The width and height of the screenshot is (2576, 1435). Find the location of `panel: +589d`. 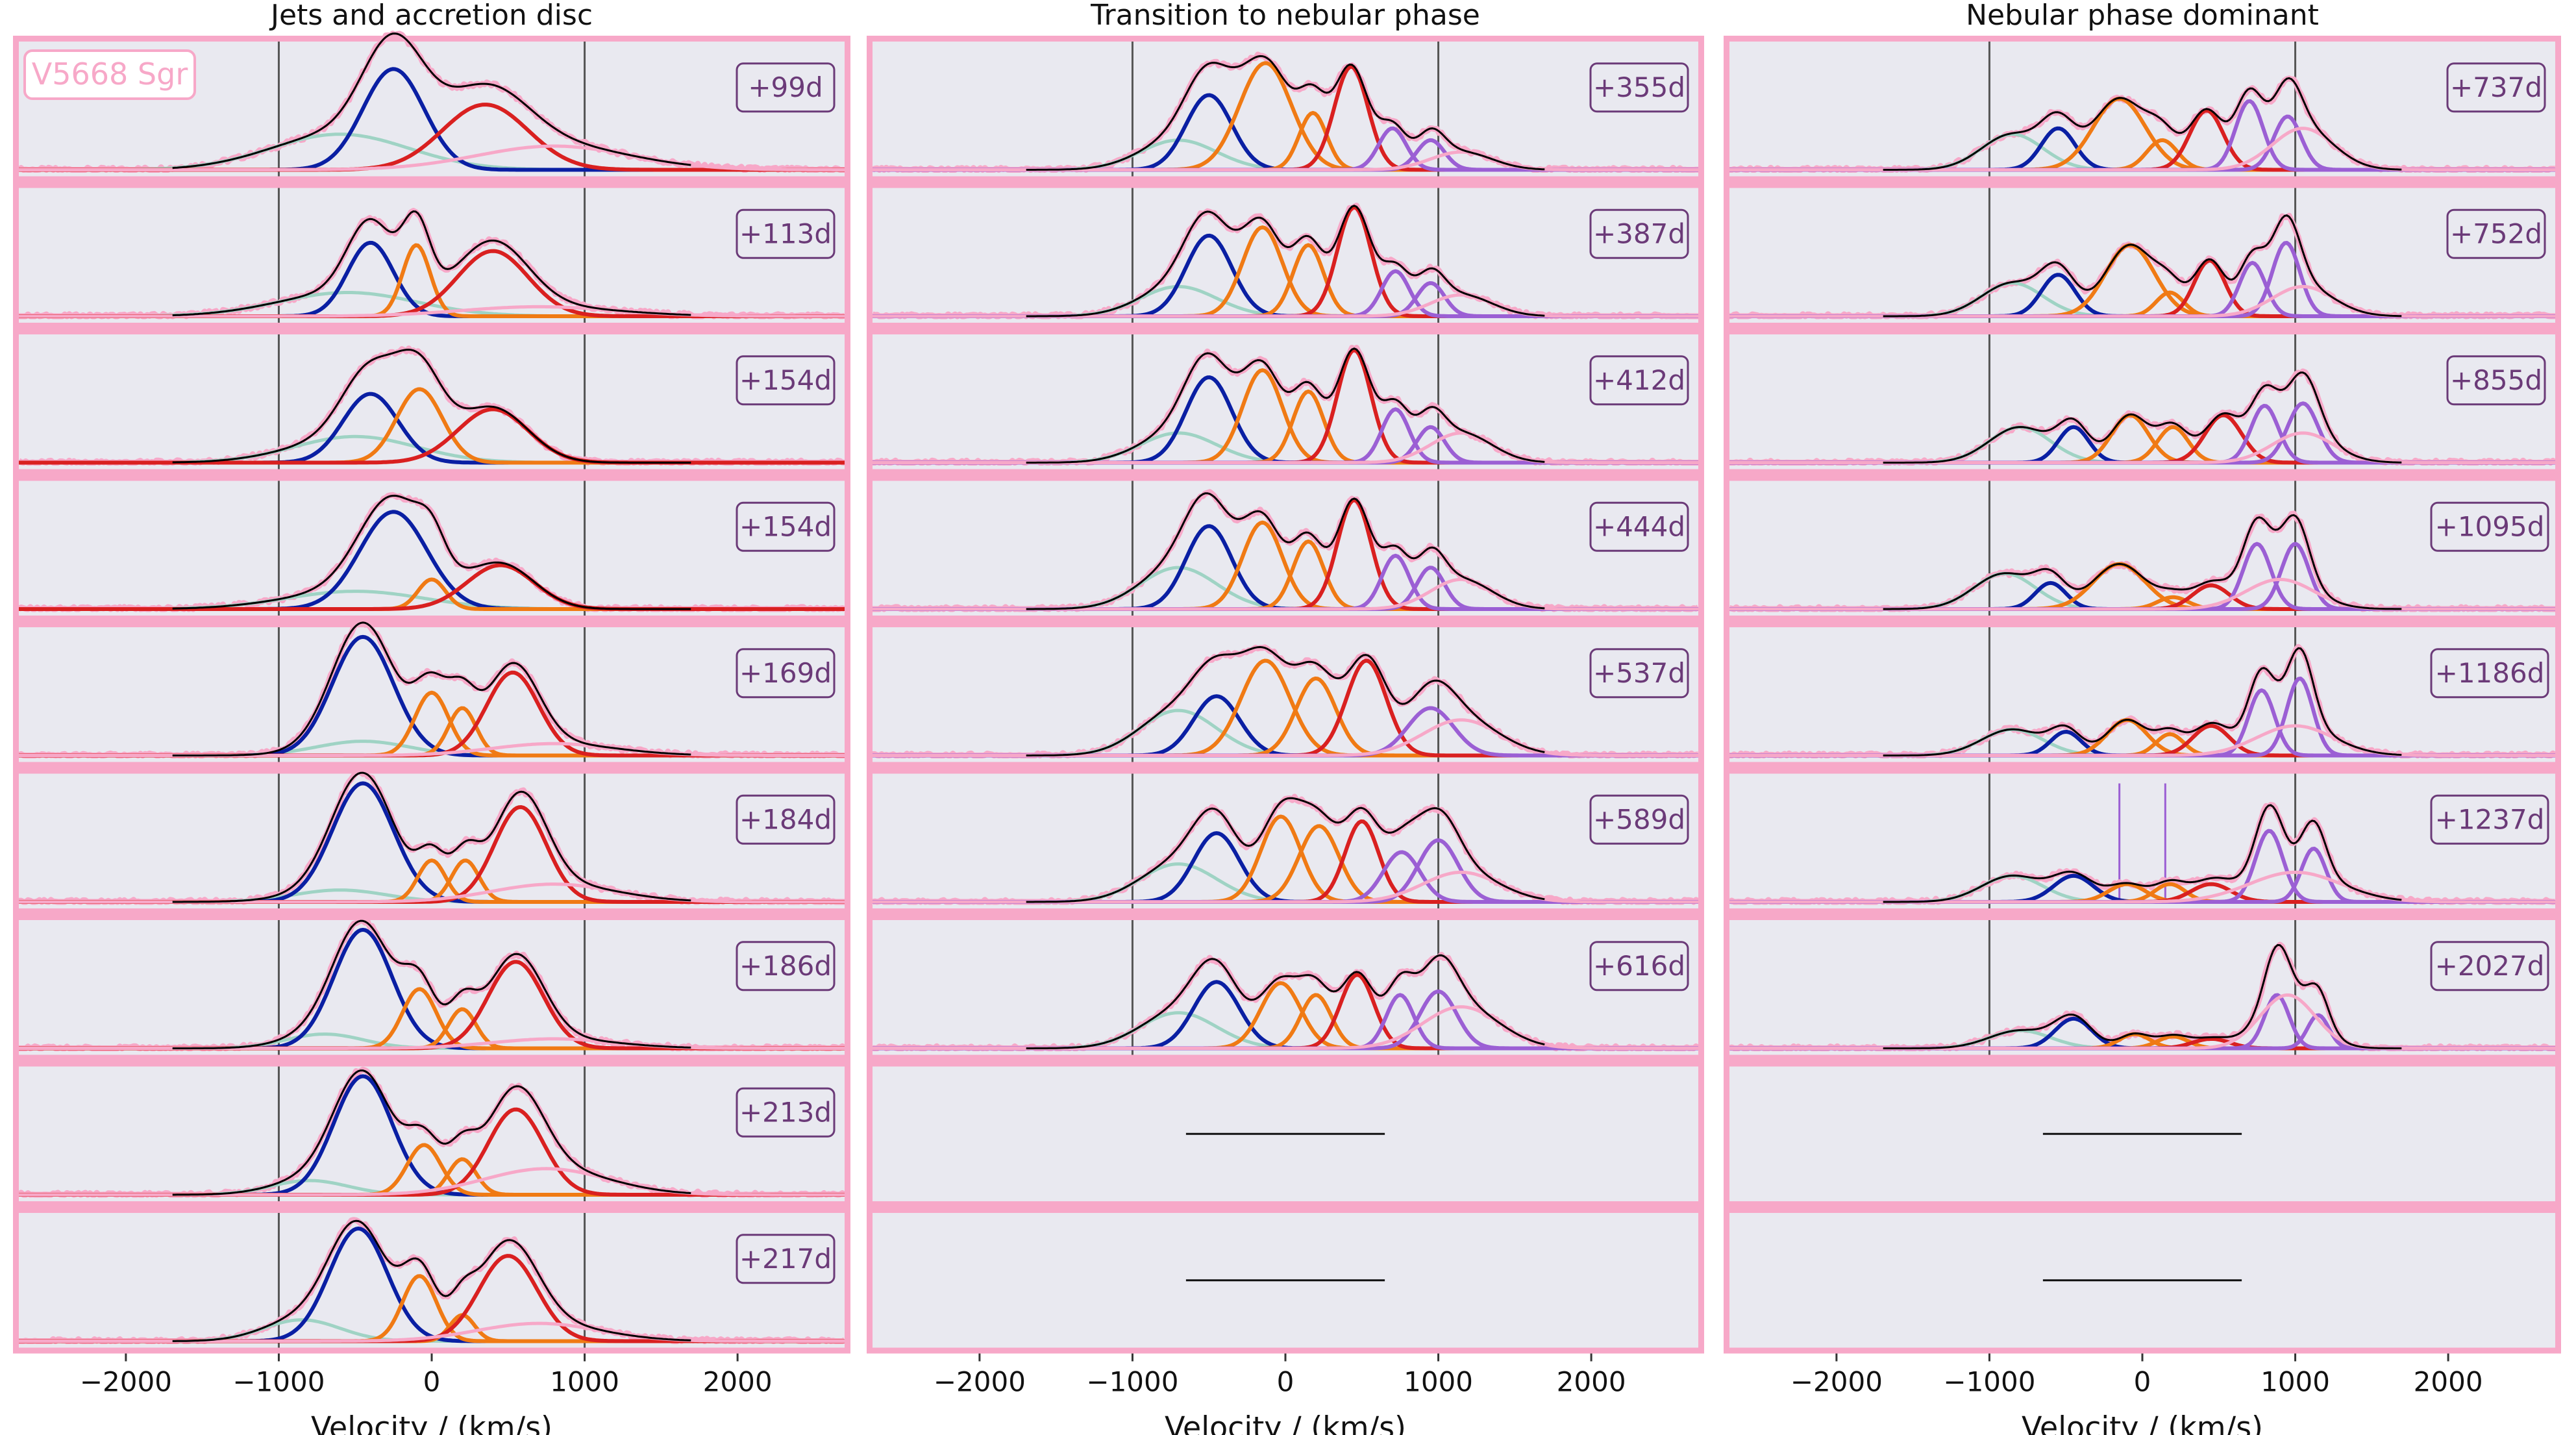

panel: +589d is located at coordinates (1285, 840).